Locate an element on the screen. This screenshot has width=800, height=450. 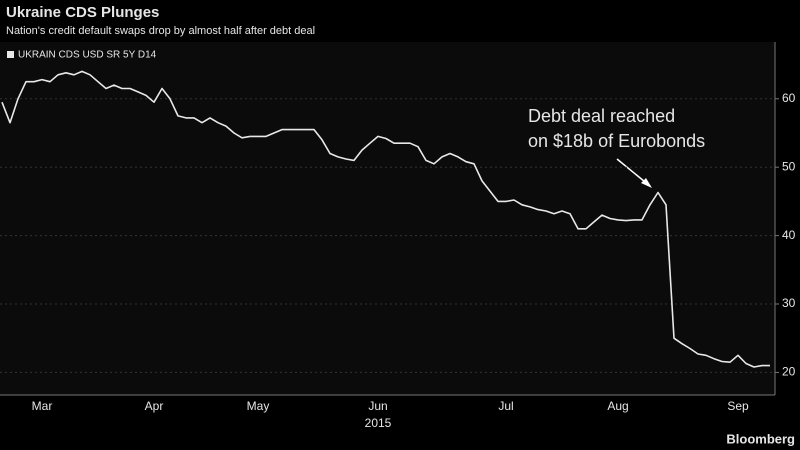
annotation: Debt deal reached is located at coordinates (601, 116).